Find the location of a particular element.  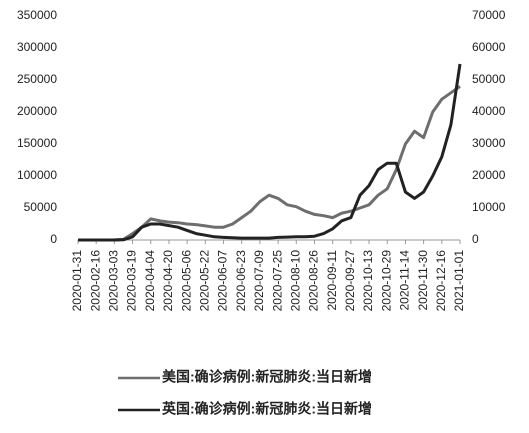

x-tick-label: 2020-05-22 is located at coordinates (205, 281).